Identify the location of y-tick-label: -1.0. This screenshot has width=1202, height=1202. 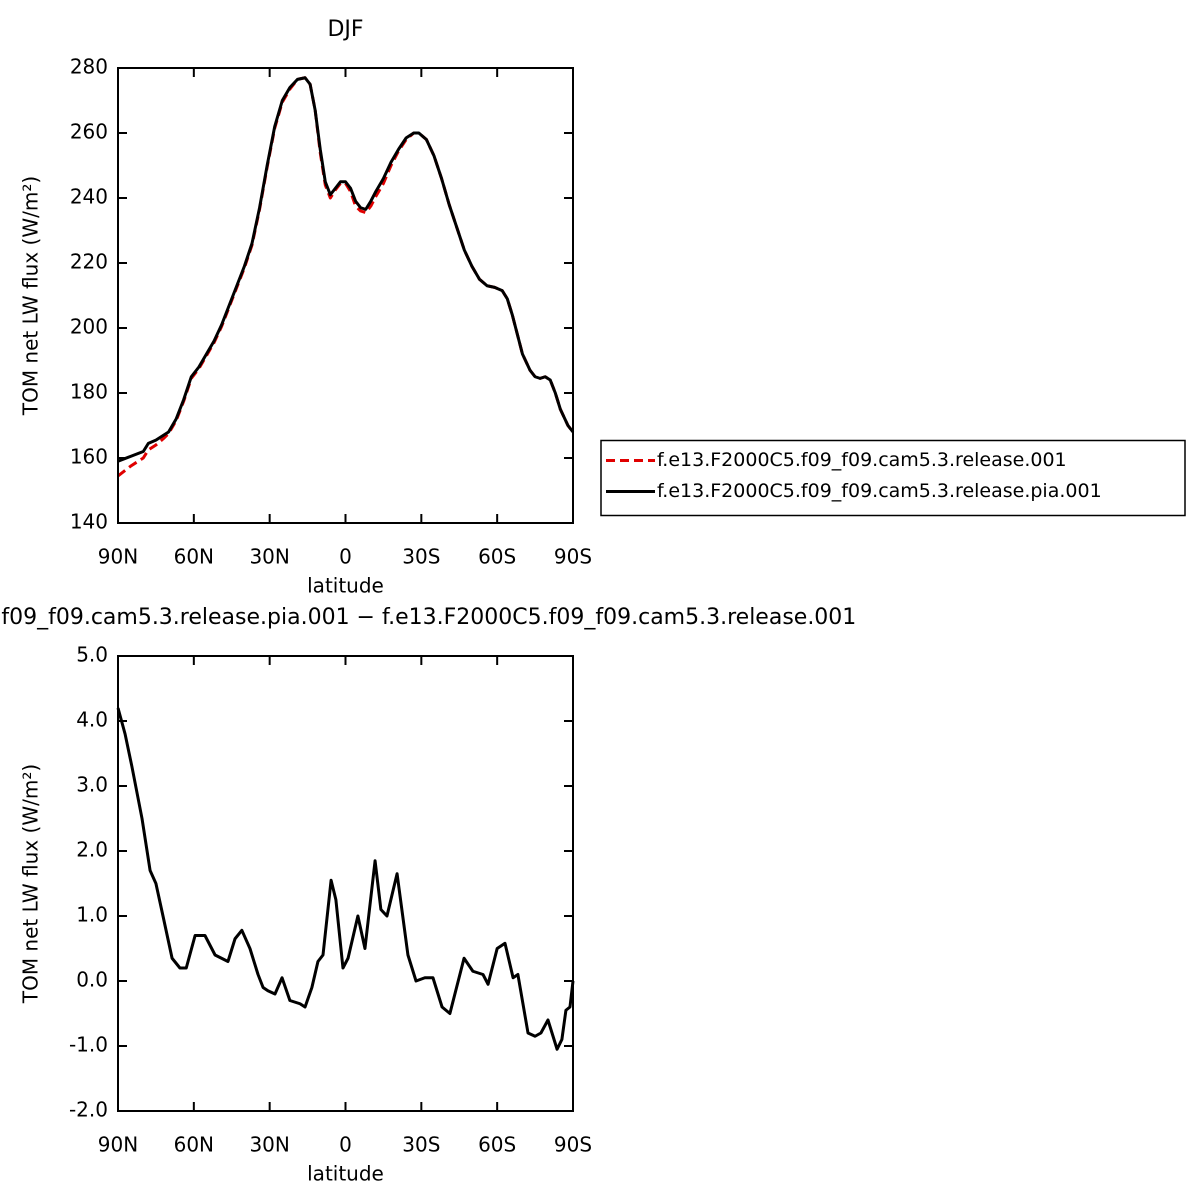
(88, 1045).